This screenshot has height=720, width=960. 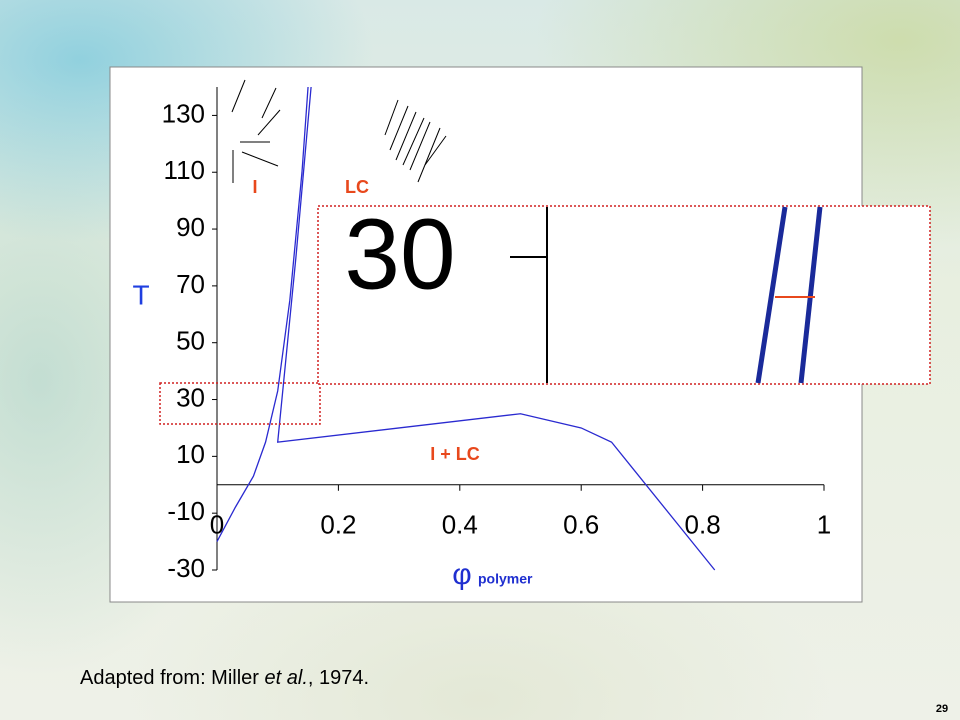 I want to click on x-tick-label: 0, so click(x=217, y=525).